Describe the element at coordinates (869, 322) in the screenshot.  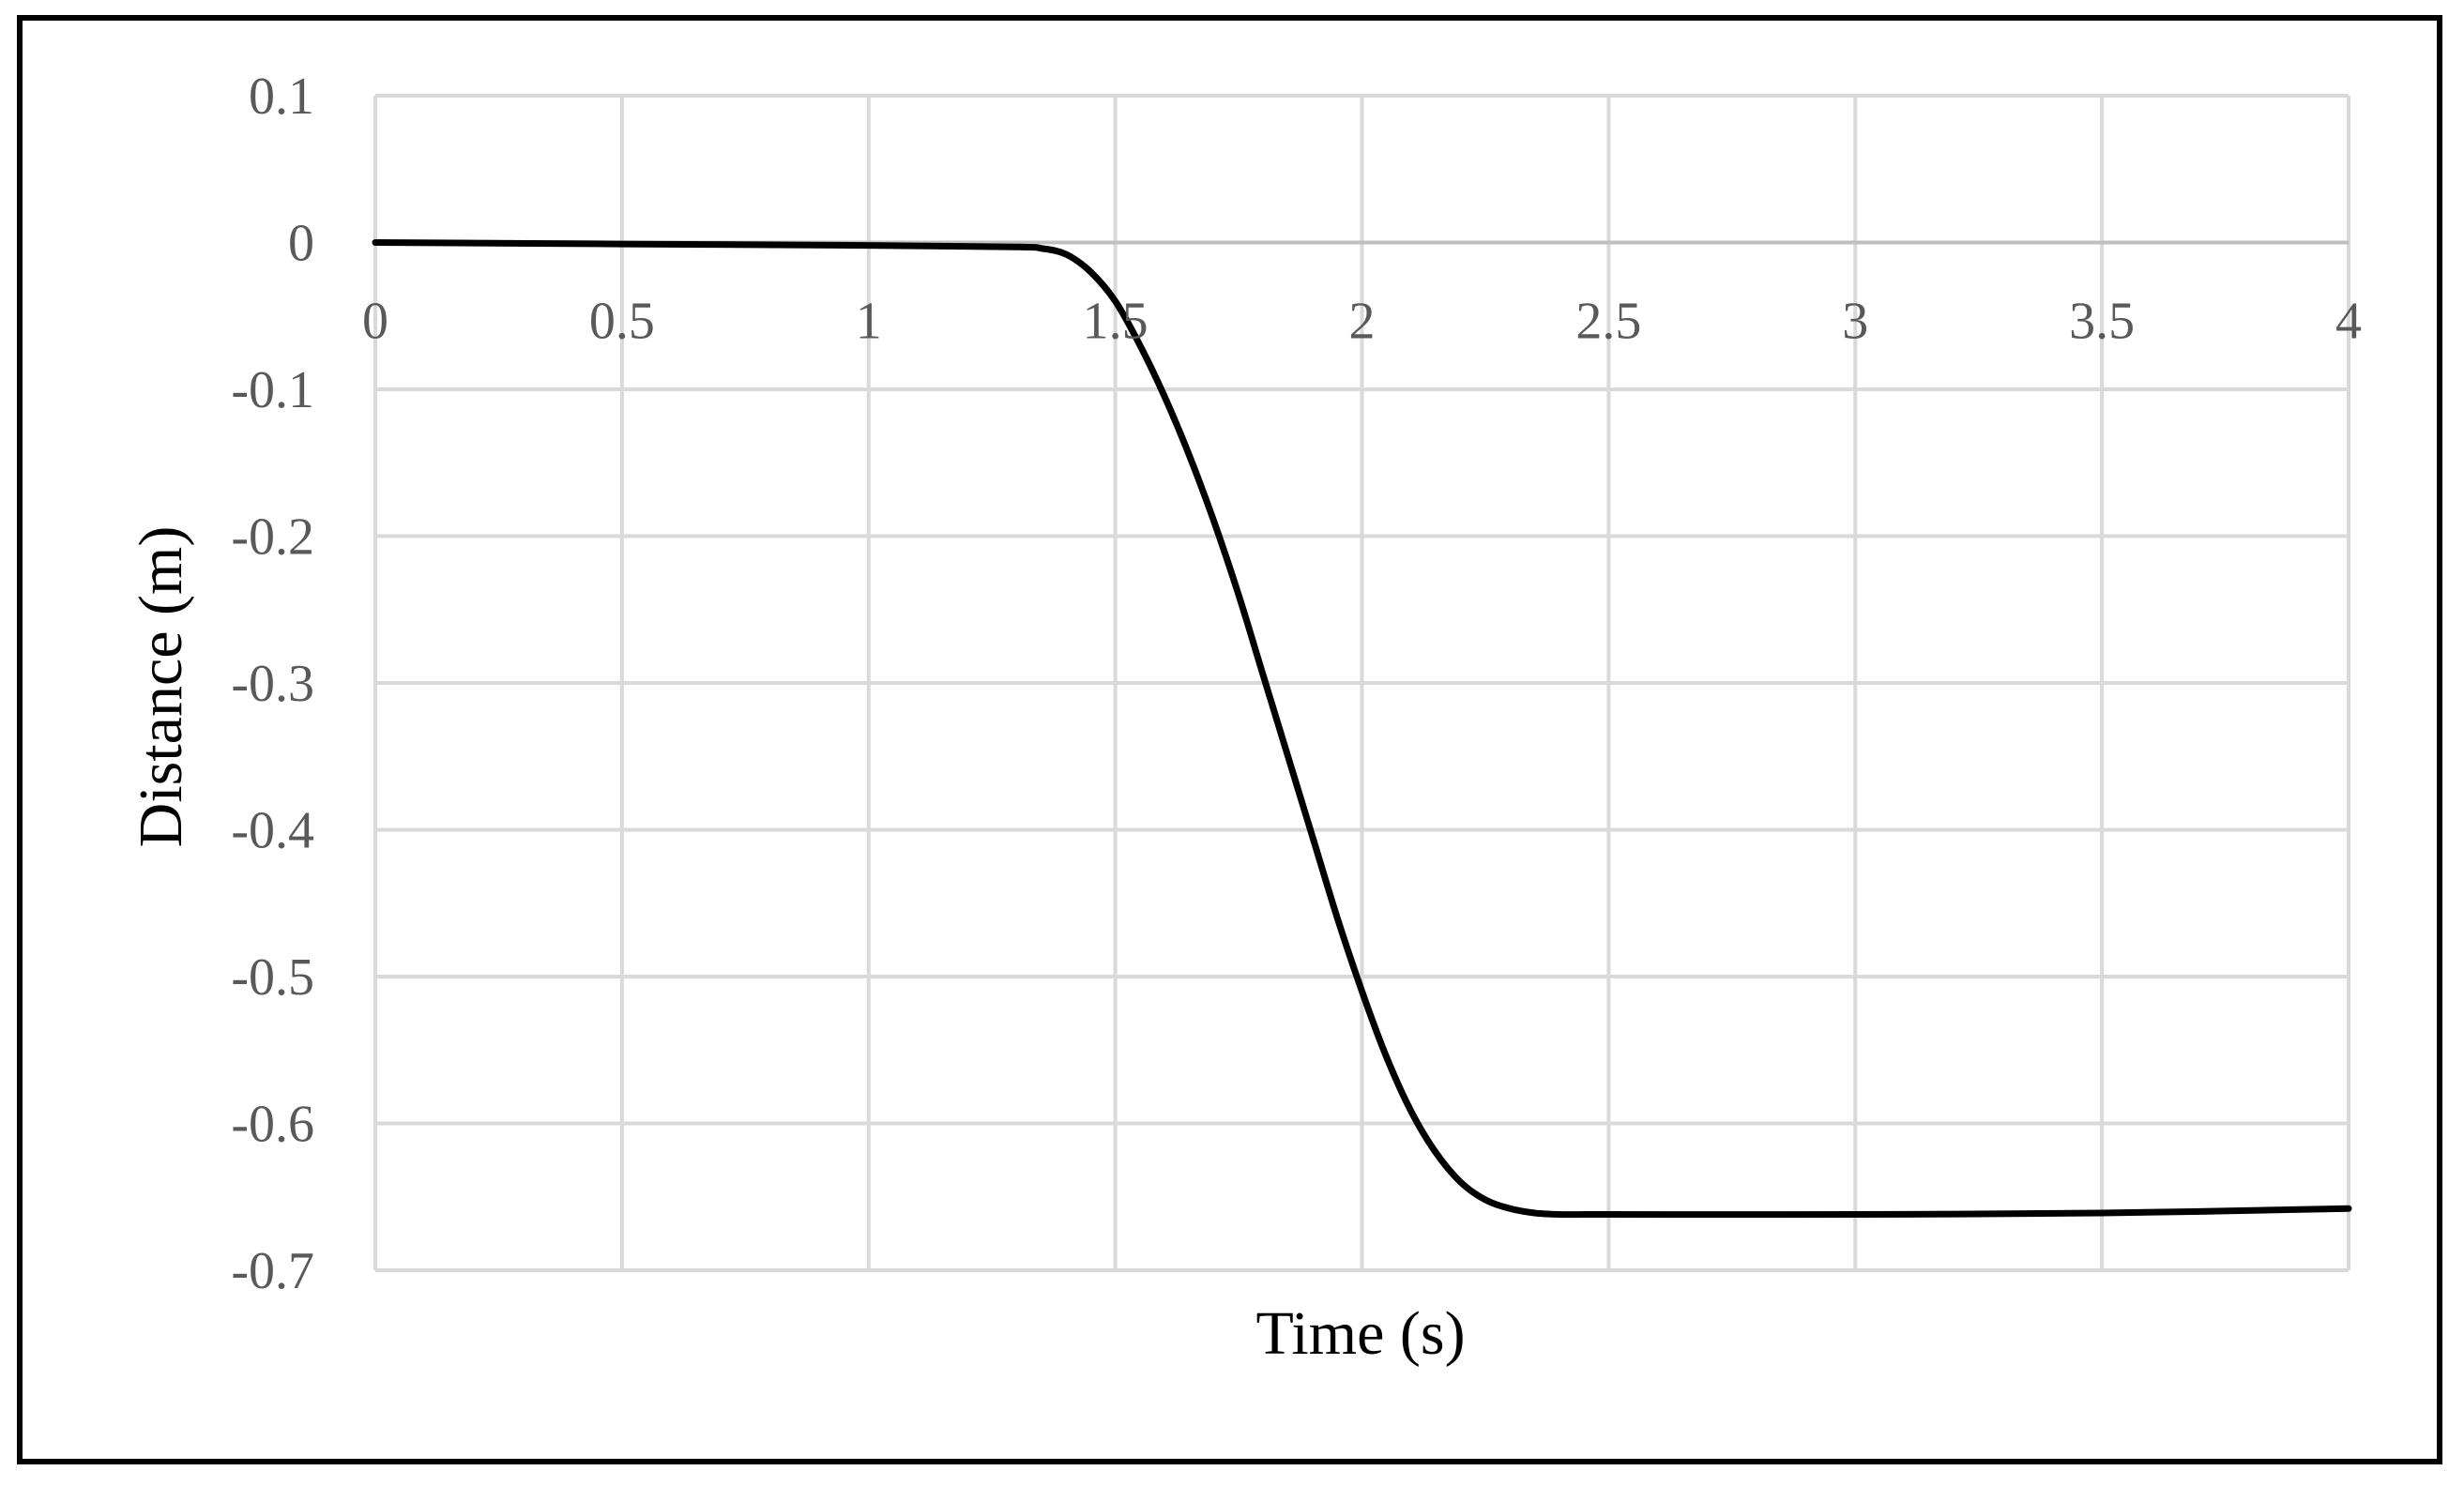
I see `x-tick-label: 1` at that location.